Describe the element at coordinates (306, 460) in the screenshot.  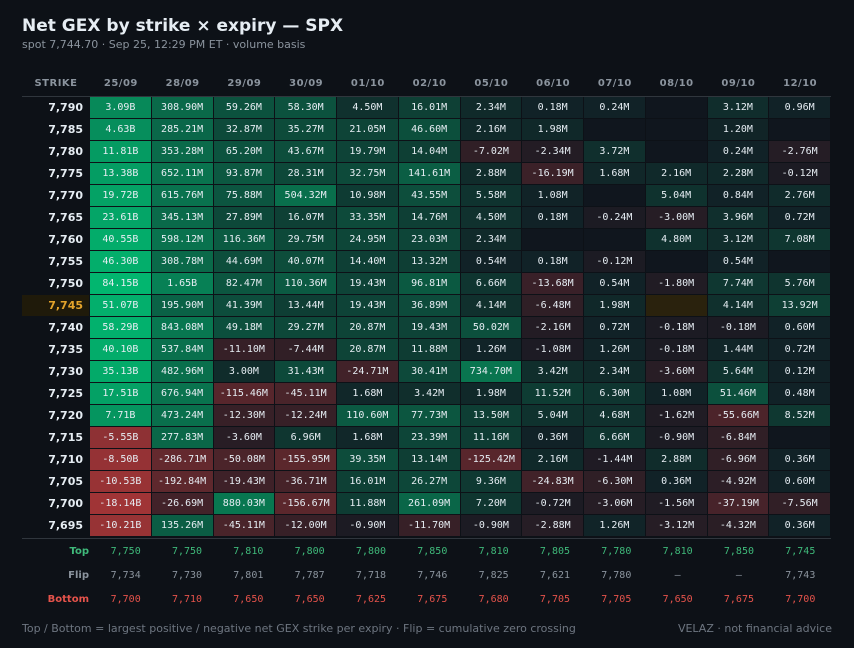
I see `gex-cell: -155.95M` at that location.